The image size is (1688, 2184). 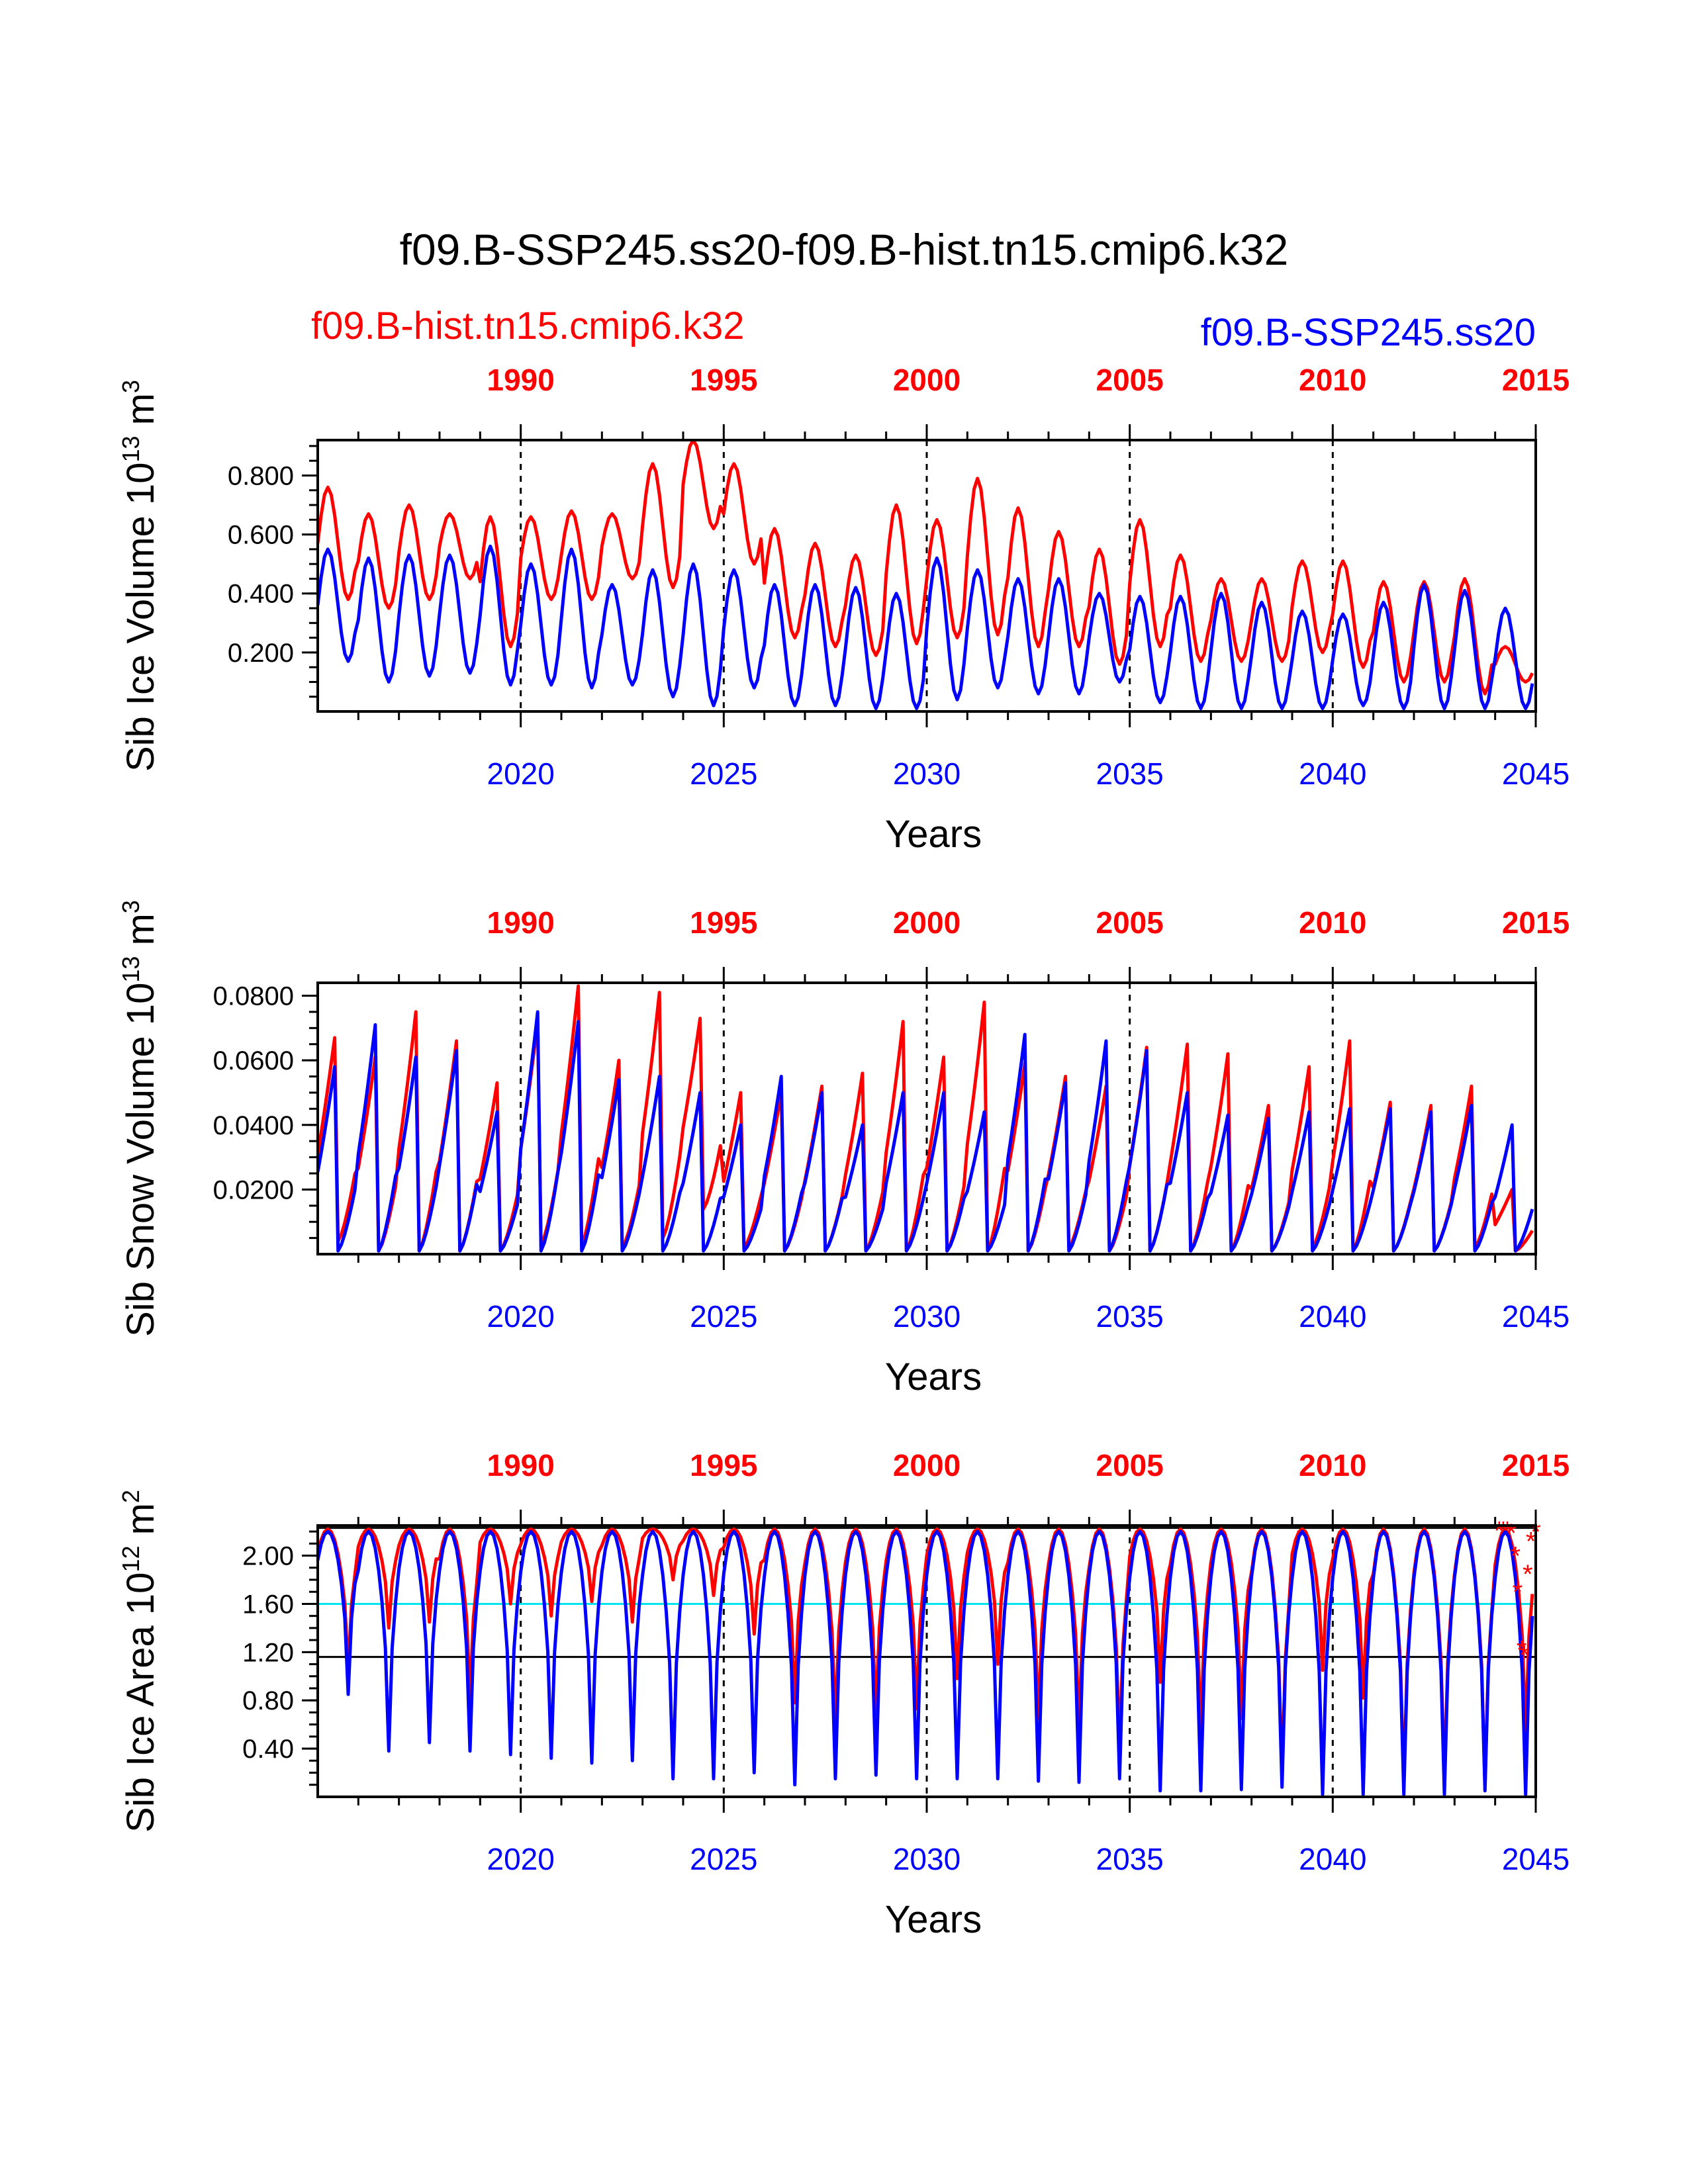 What do you see at coordinates (139, 1118) in the screenshot?
I see `y-axis-title: Sib Snow Volume 1013 m3` at bounding box center [139, 1118].